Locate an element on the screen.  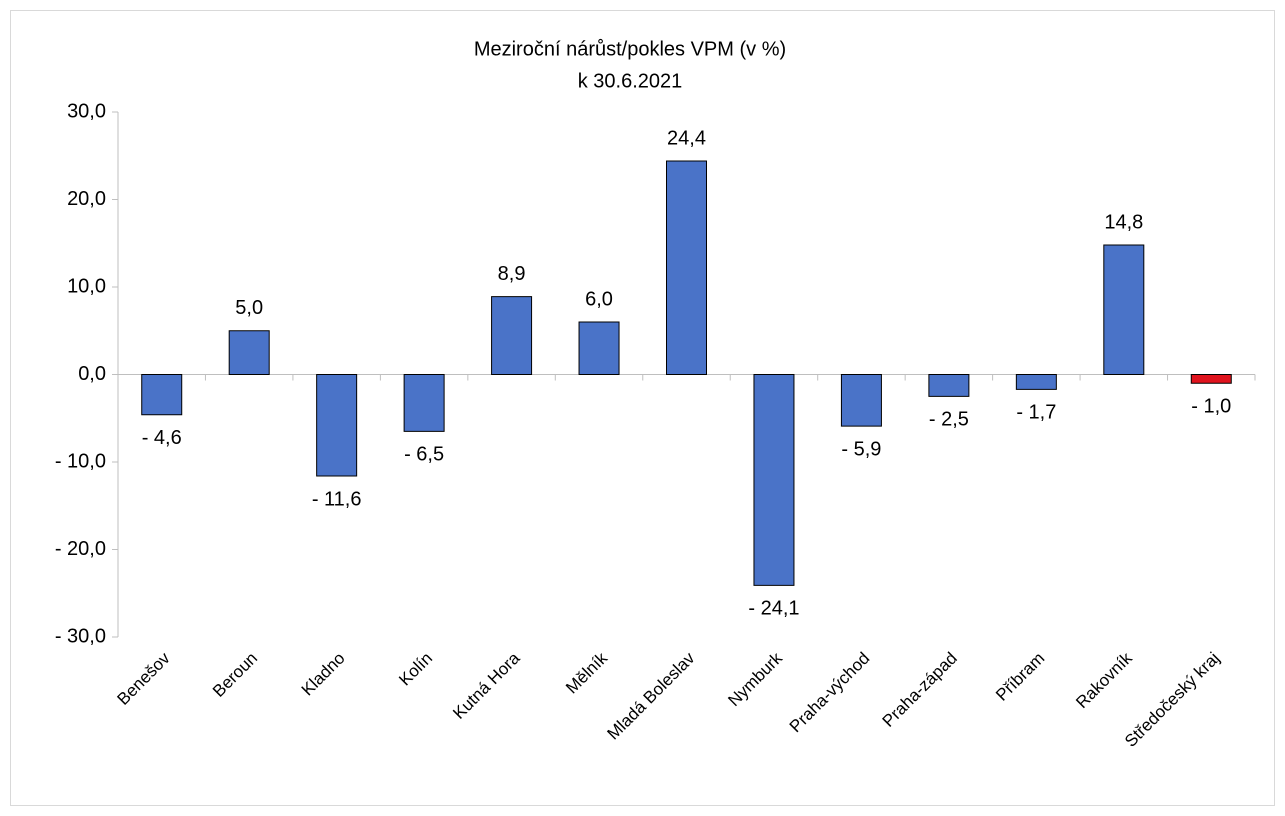
value-label: - 4,6 is located at coordinates (162, 438).